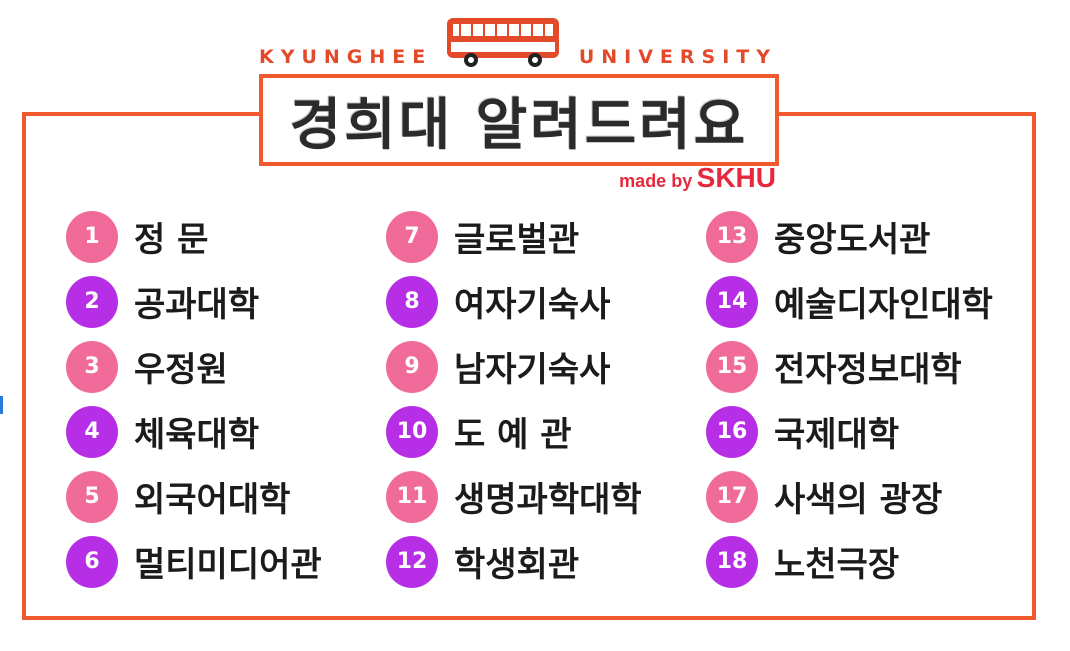 The width and height of the screenshot is (1070, 651). I want to click on brand-right-text: UNIVERSITY, so click(677, 57).